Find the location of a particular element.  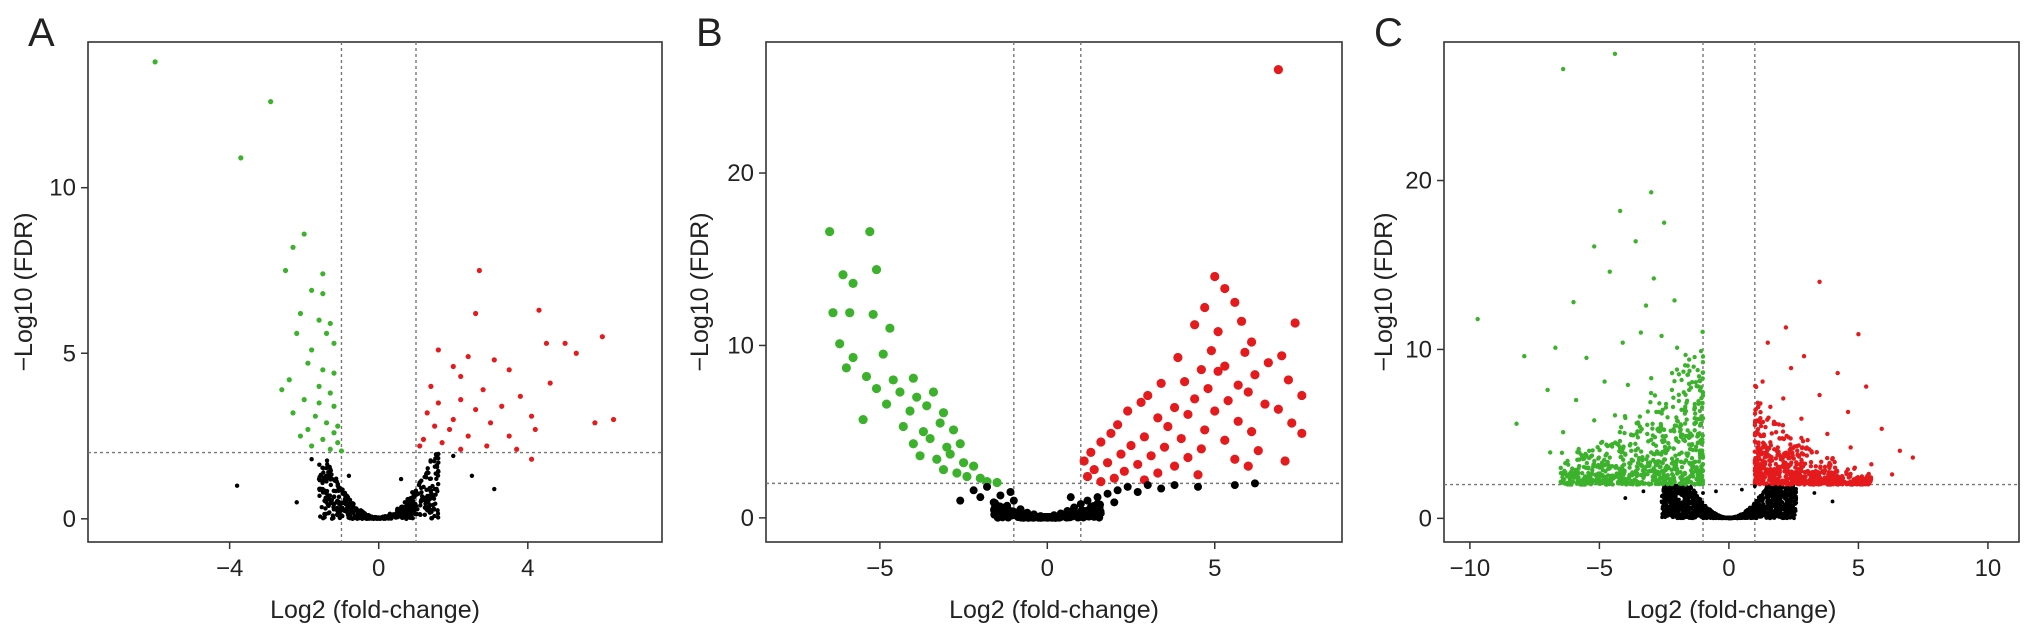

x-axis-title: Log2 (fold-change) is located at coordinates (1732, 610).